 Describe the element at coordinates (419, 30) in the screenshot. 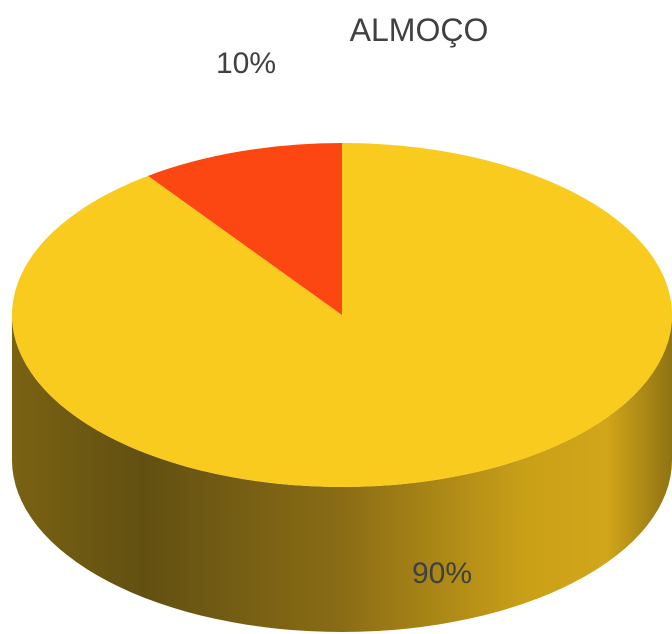

I see `chart-title: ALMOÇO` at that location.